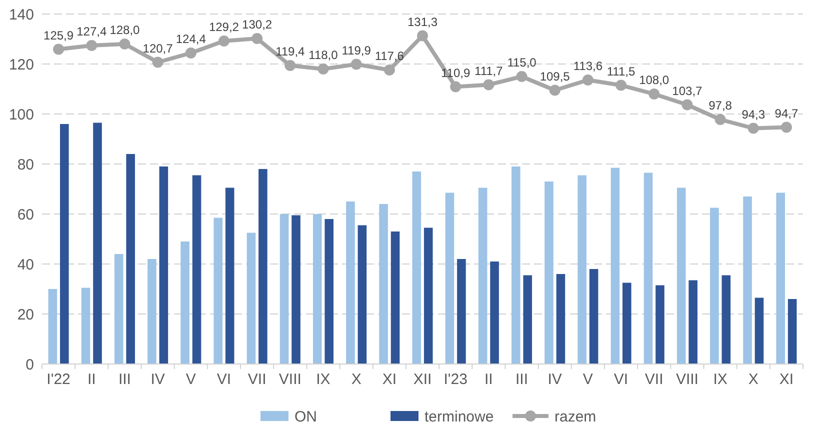 Image resolution: width=815 pixels, height=434 pixels. What do you see at coordinates (389, 56) in the screenshot?
I see `data-label: 117,6` at bounding box center [389, 56].